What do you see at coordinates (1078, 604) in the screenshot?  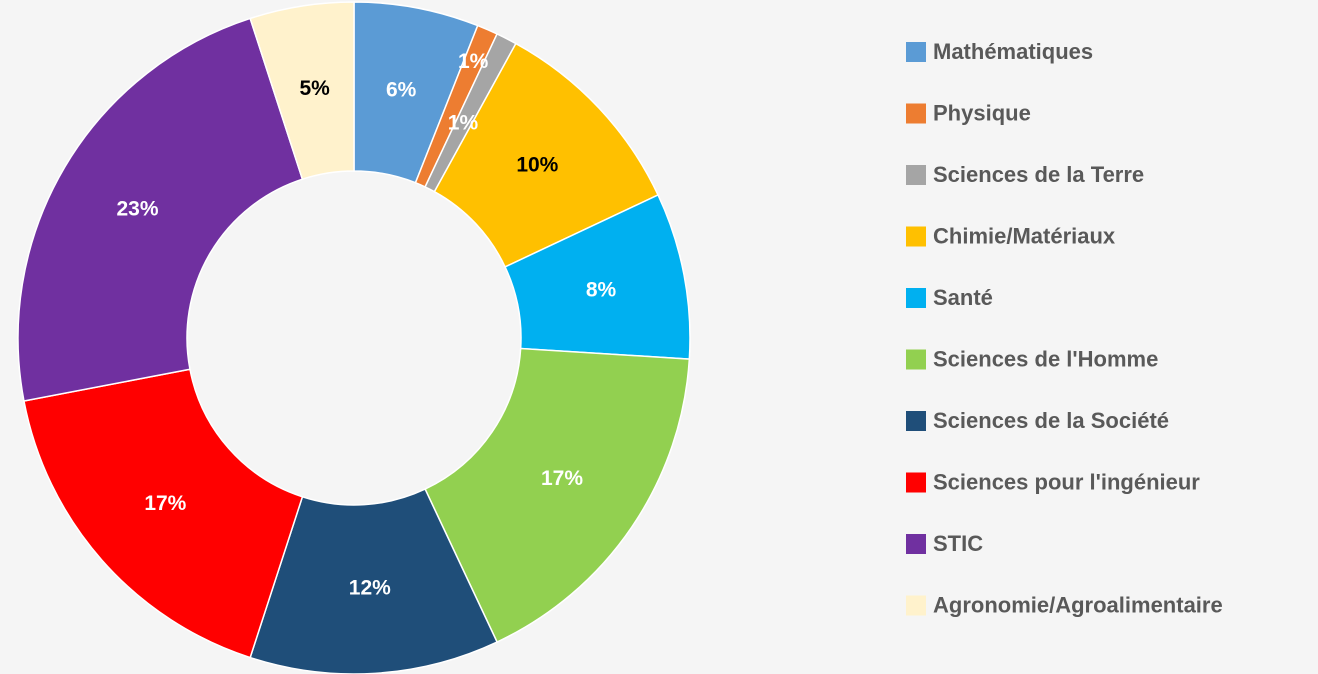 I see `legend-label: Agronomie/Agroalimentaire` at bounding box center [1078, 604].